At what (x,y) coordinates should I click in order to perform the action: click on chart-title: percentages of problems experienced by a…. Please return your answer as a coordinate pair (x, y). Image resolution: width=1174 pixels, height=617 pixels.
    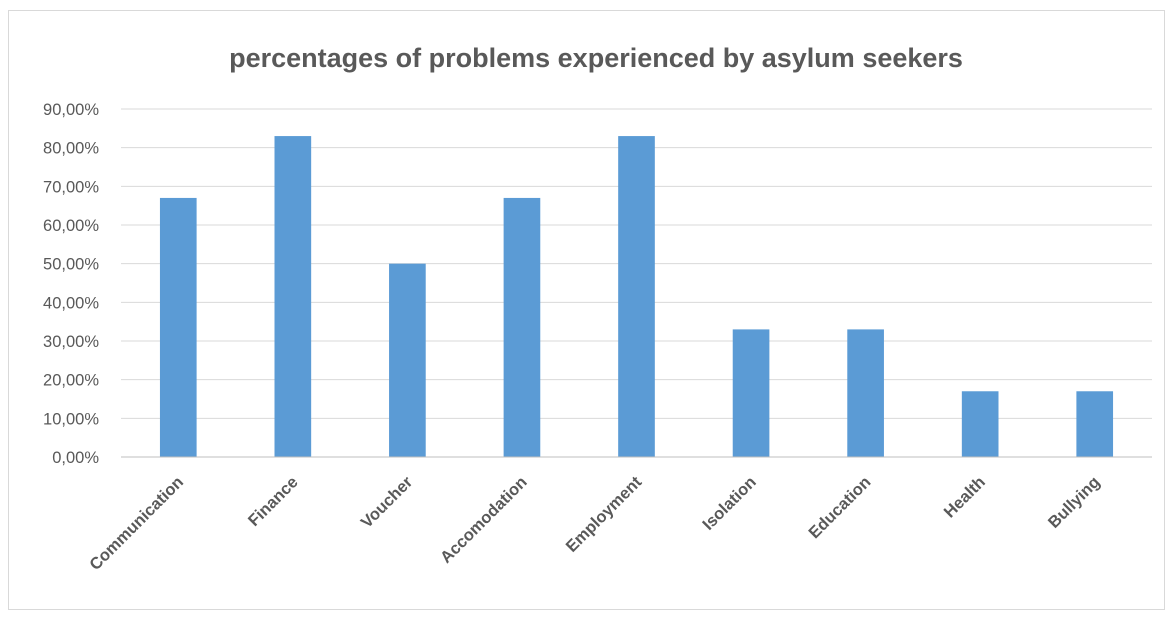
    Looking at the image, I should click on (596, 58).